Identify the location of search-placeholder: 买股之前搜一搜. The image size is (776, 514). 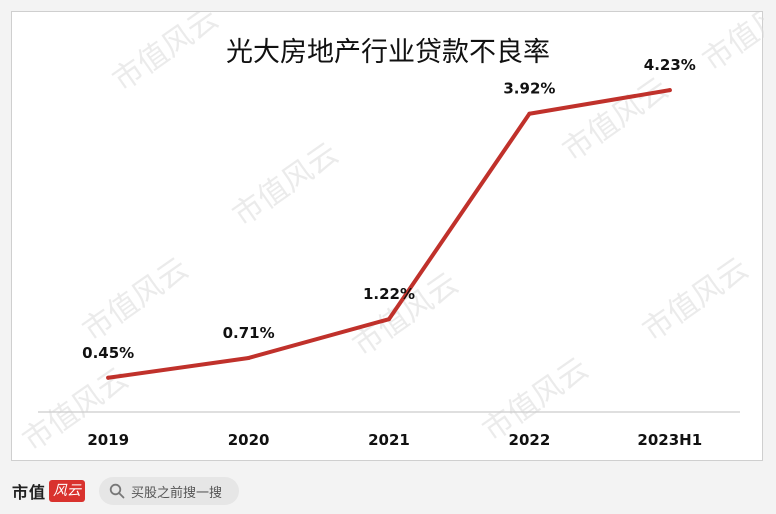
(177, 493).